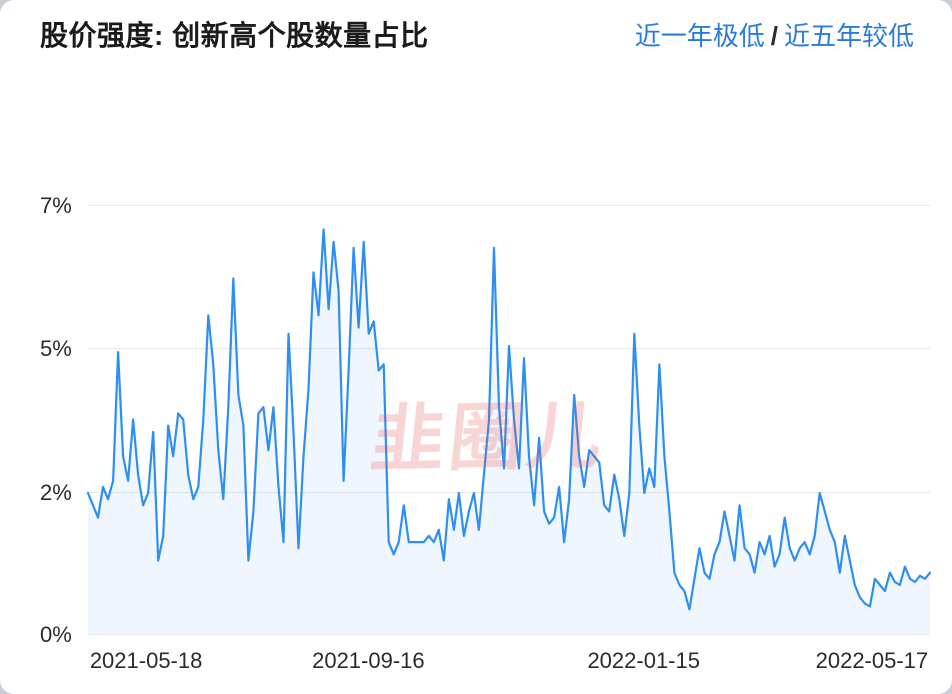  Describe the element at coordinates (509, 205) in the screenshot. I see `gridline-7pct` at that location.